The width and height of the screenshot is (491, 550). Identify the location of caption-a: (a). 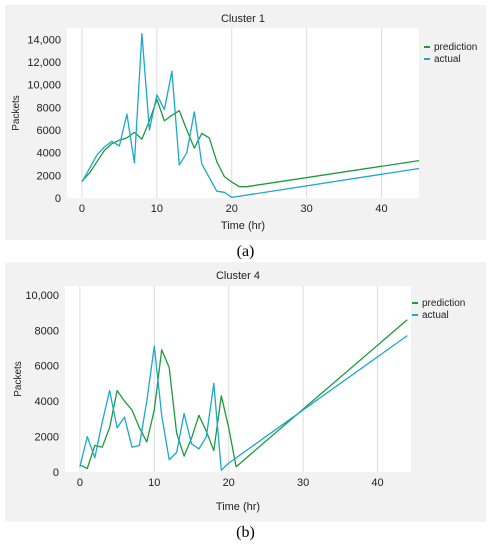
(245, 251).